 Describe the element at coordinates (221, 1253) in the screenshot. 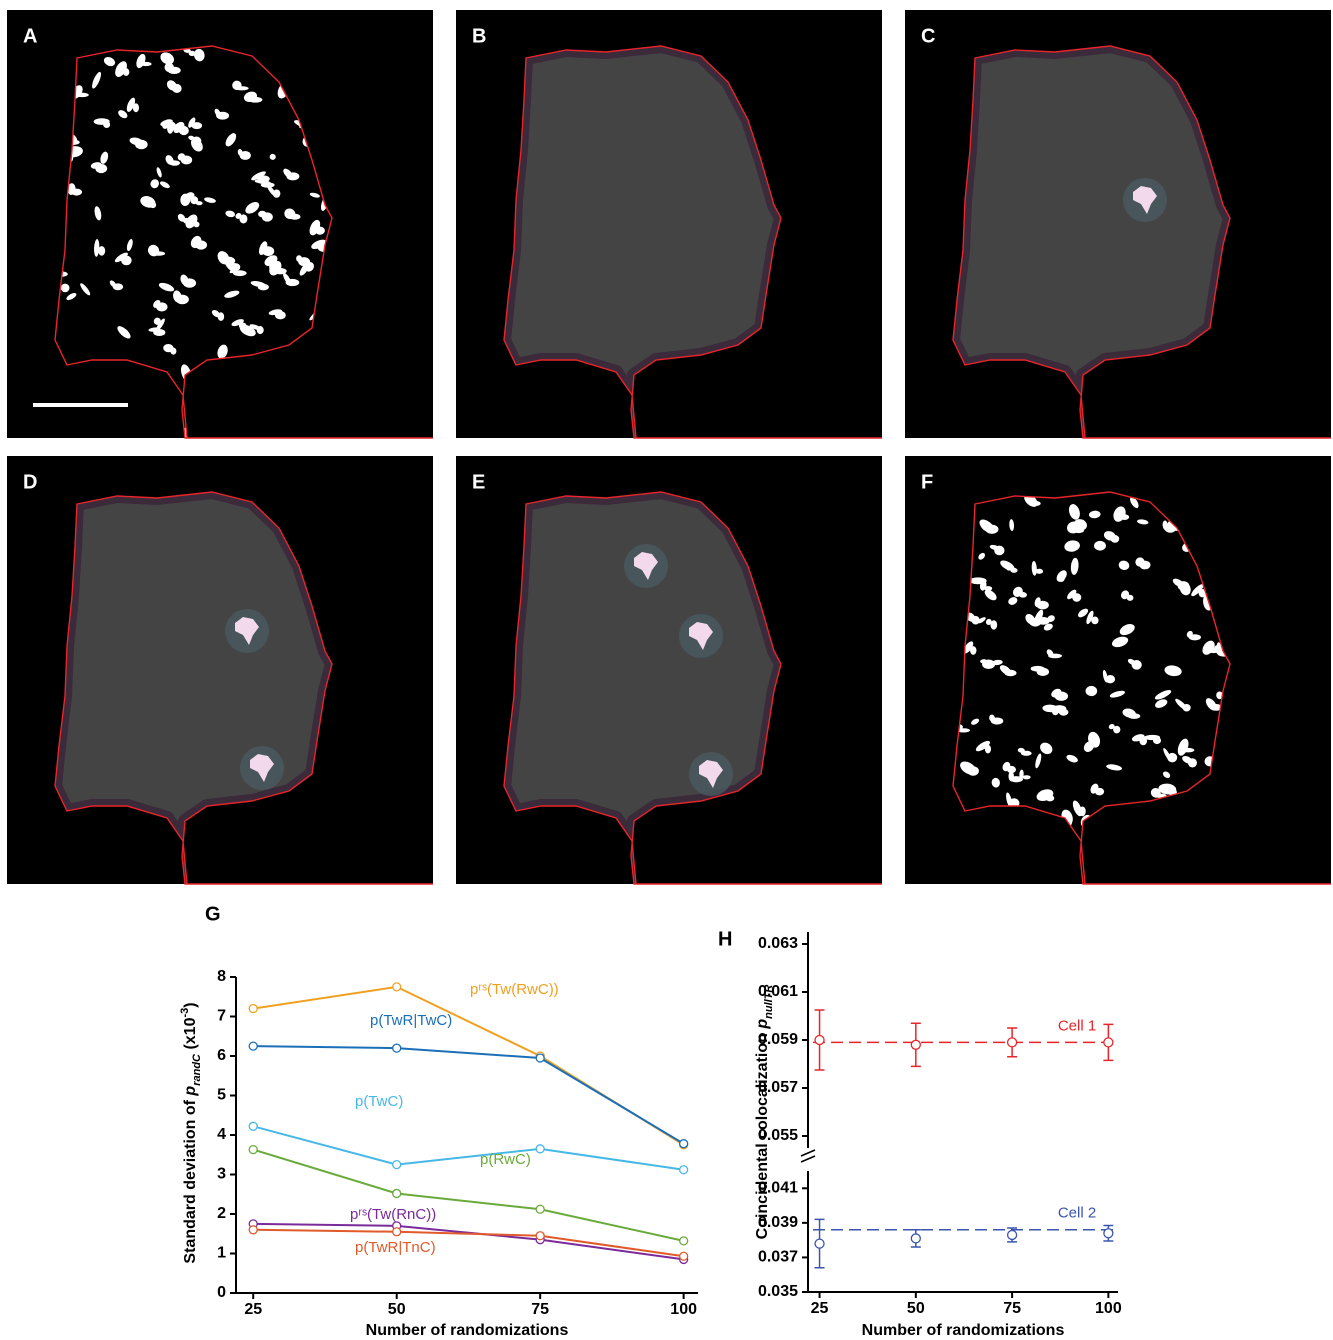

I see `y-tick-label: 1` at that location.